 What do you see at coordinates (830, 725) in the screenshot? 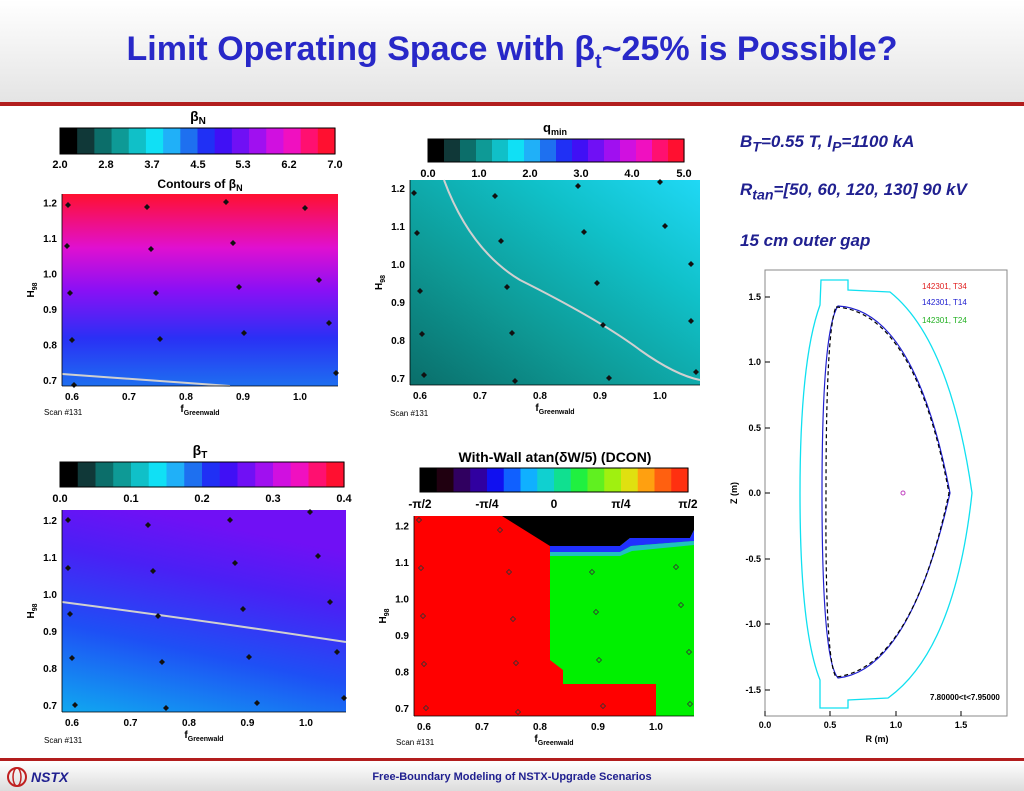
I see `boundary-xtick: 0.5` at bounding box center [830, 725].